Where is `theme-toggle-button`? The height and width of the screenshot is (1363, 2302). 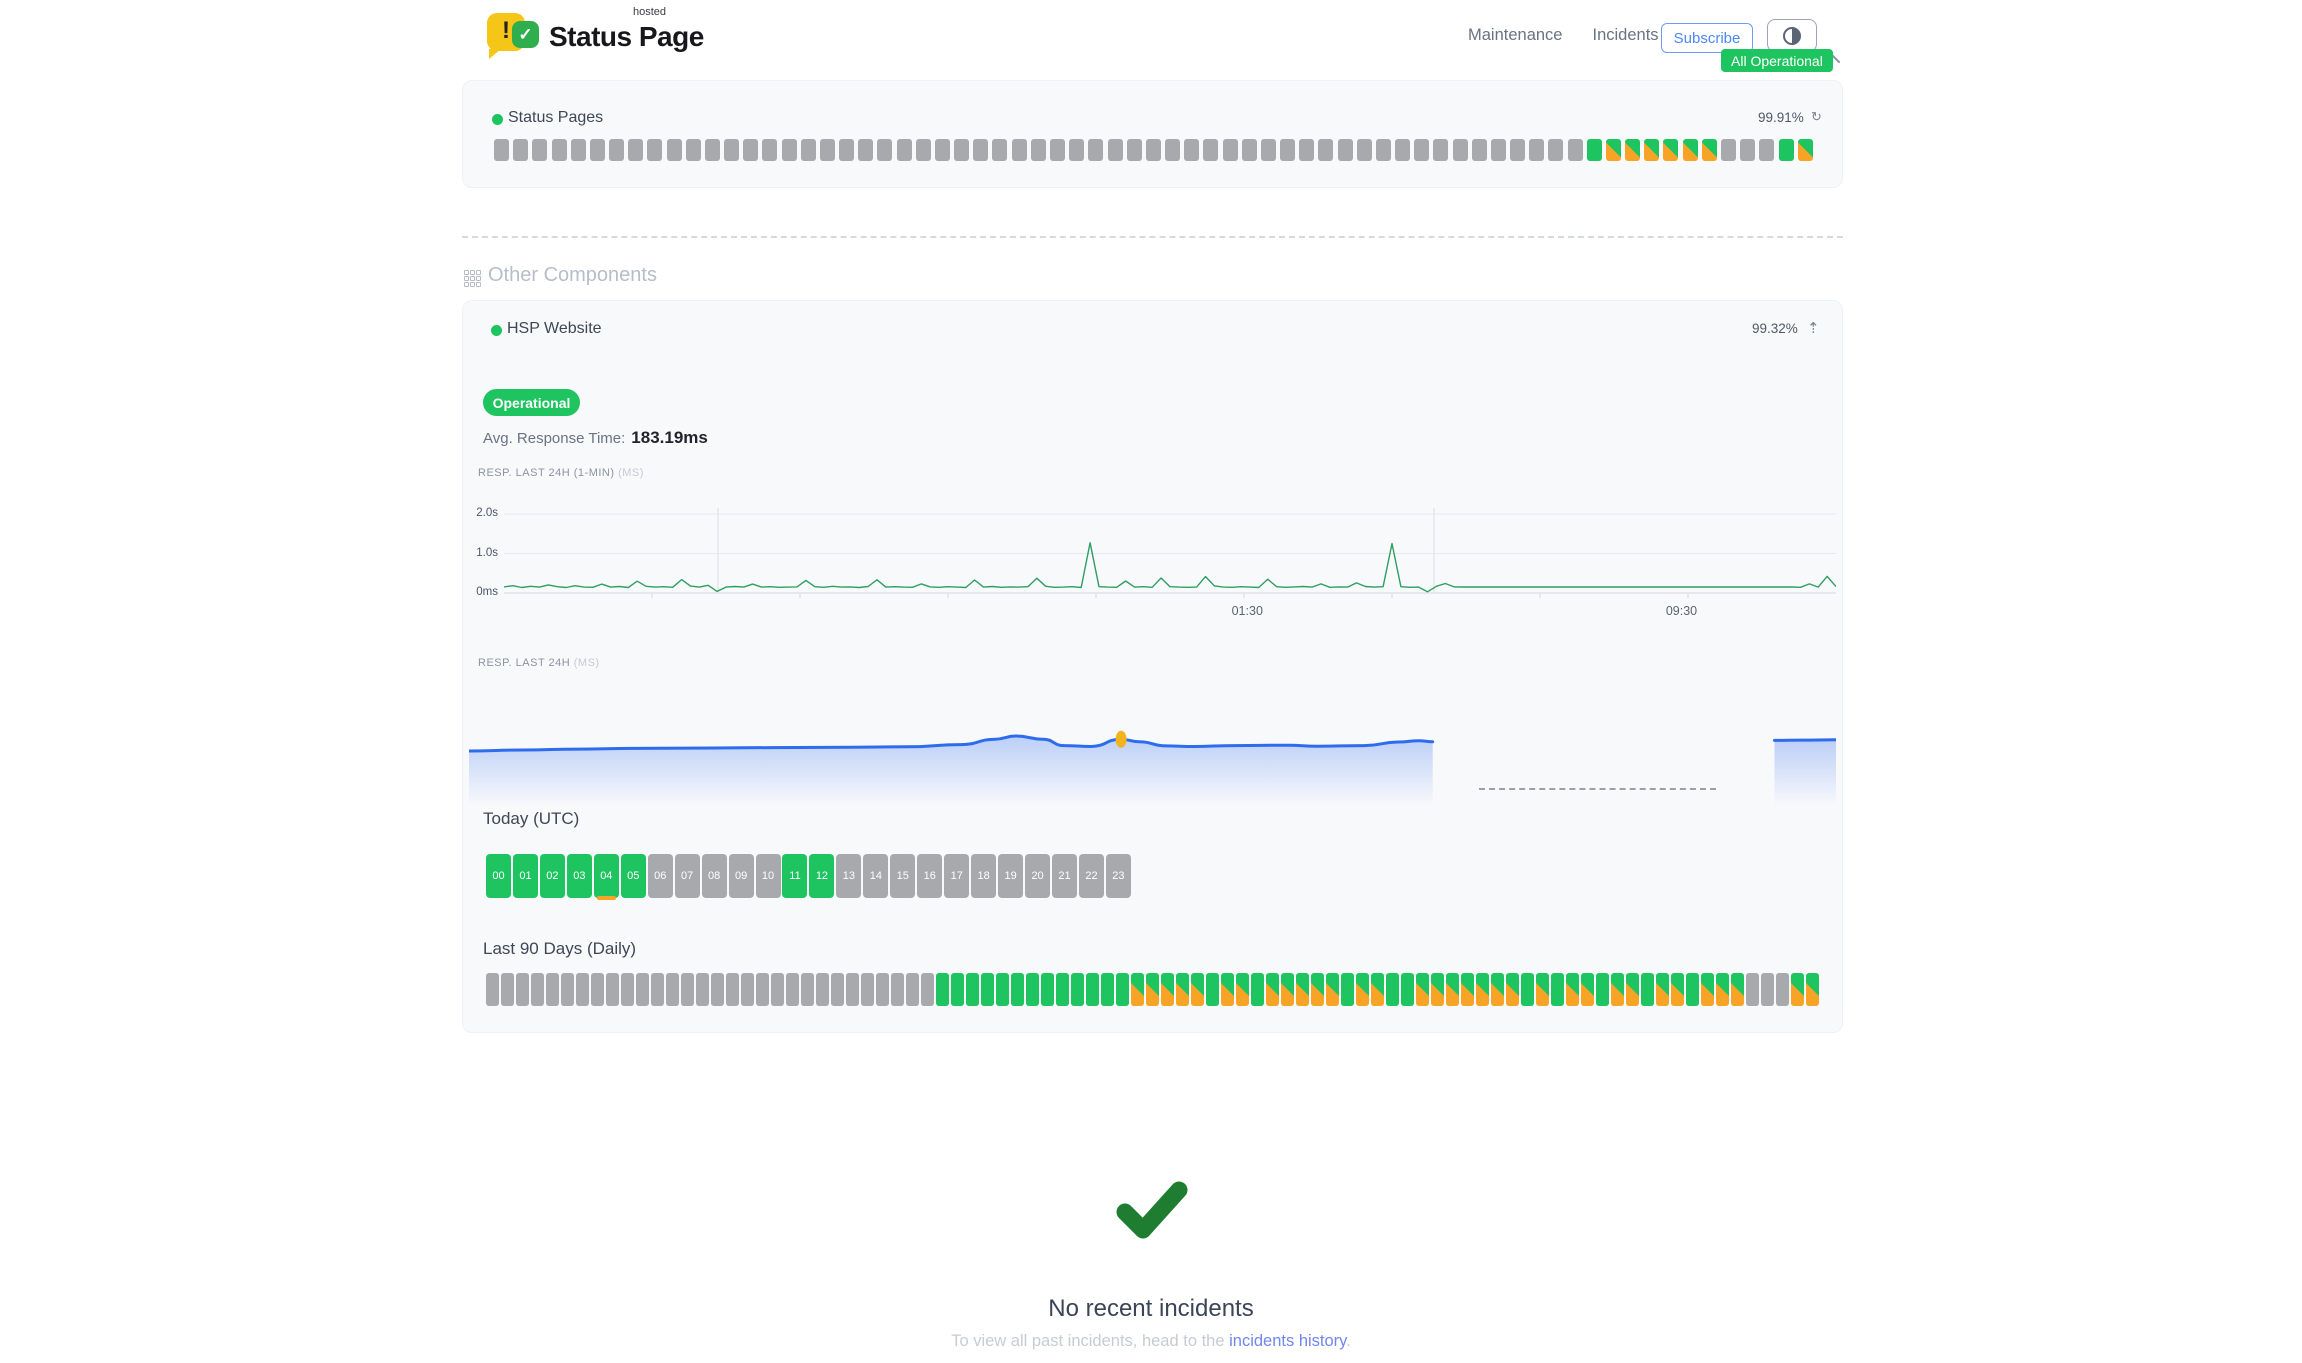
theme-toggle-button is located at coordinates (1792, 35).